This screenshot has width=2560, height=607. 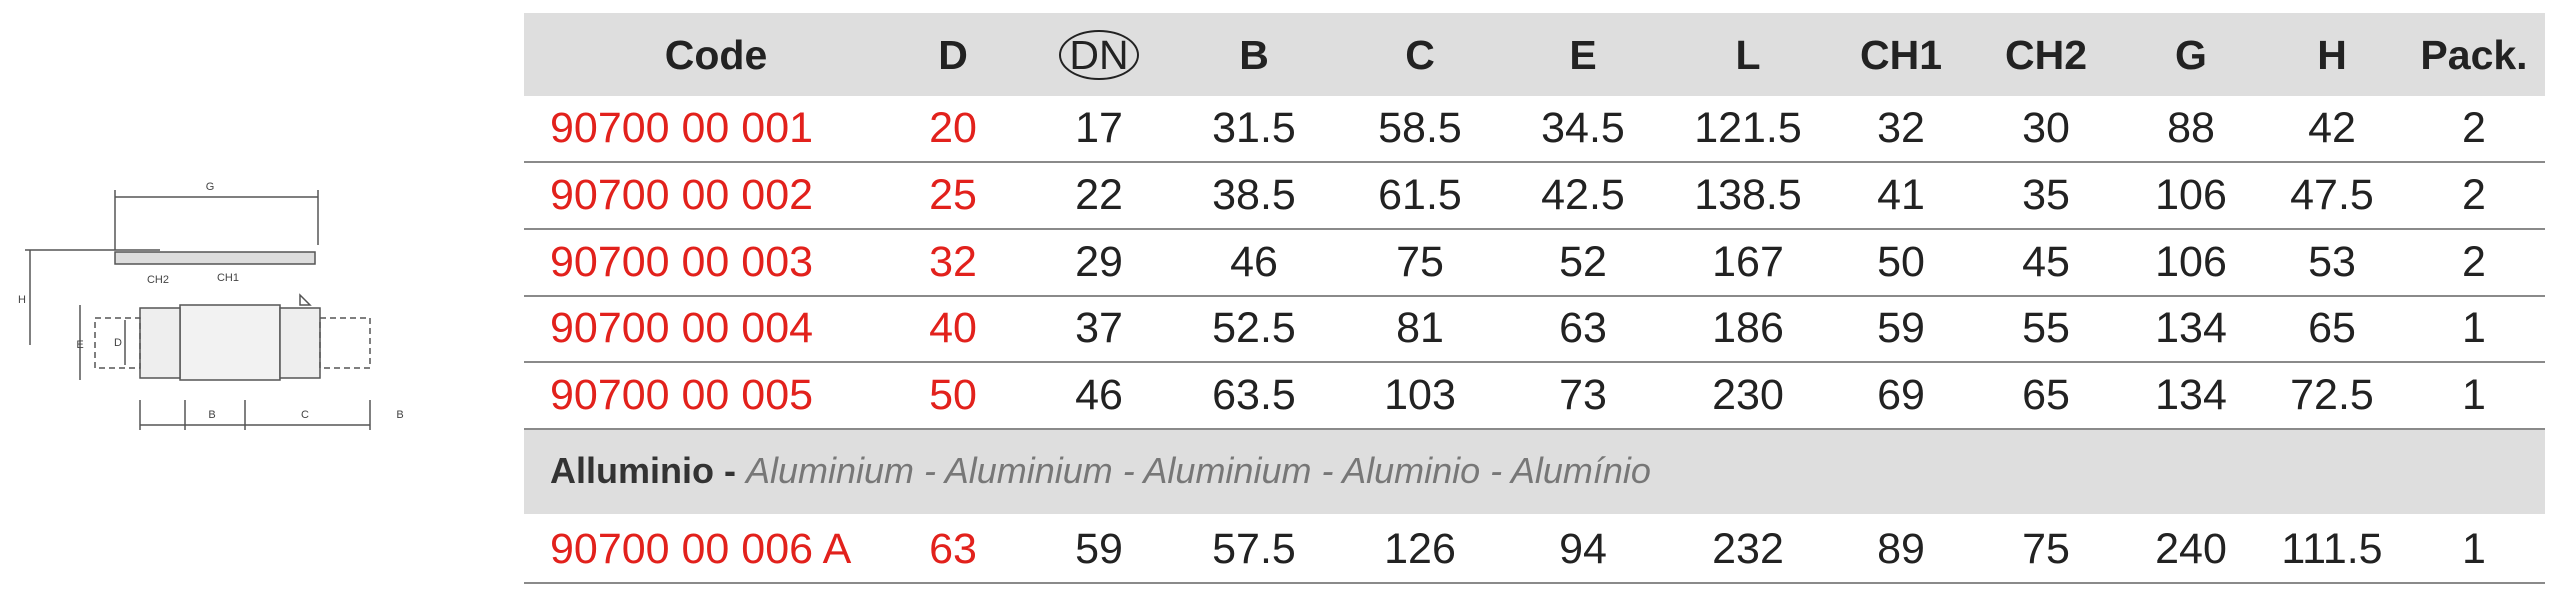 I want to click on table-cell-text: 94, so click(x=1583, y=549).